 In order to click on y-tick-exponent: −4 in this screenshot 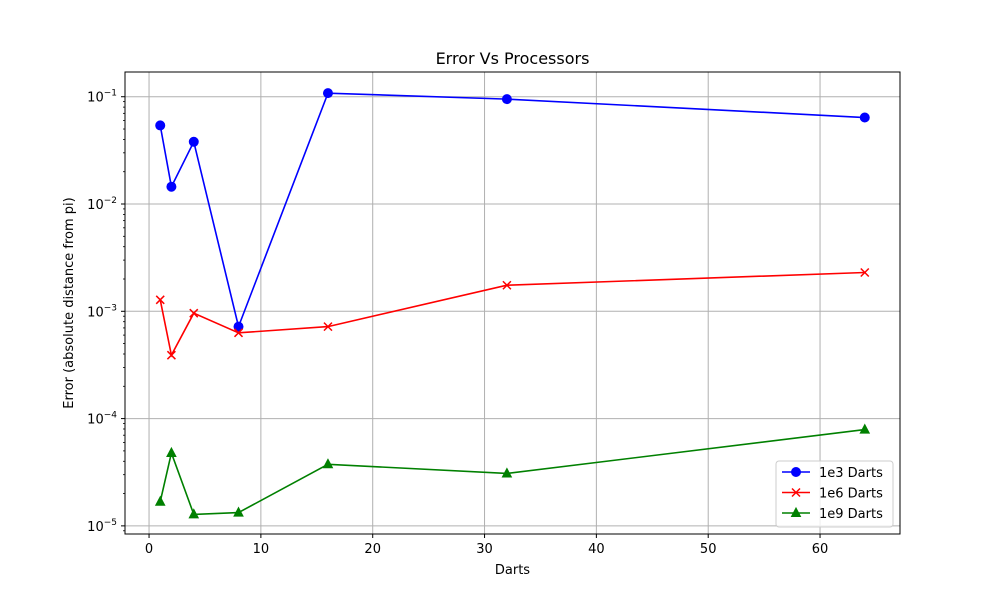, I will do `click(111, 416)`.